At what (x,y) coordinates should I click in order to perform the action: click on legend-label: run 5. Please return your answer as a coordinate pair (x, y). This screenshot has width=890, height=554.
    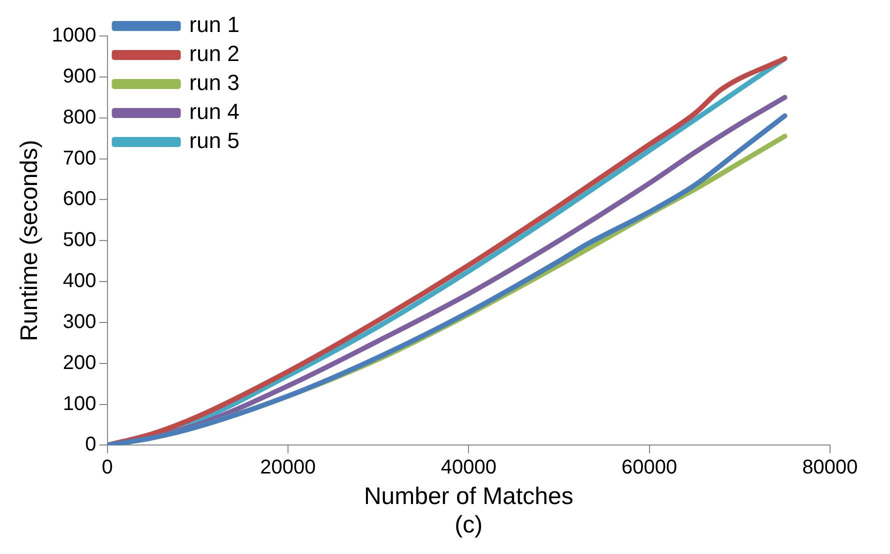
    Looking at the image, I should click on (214, 141).